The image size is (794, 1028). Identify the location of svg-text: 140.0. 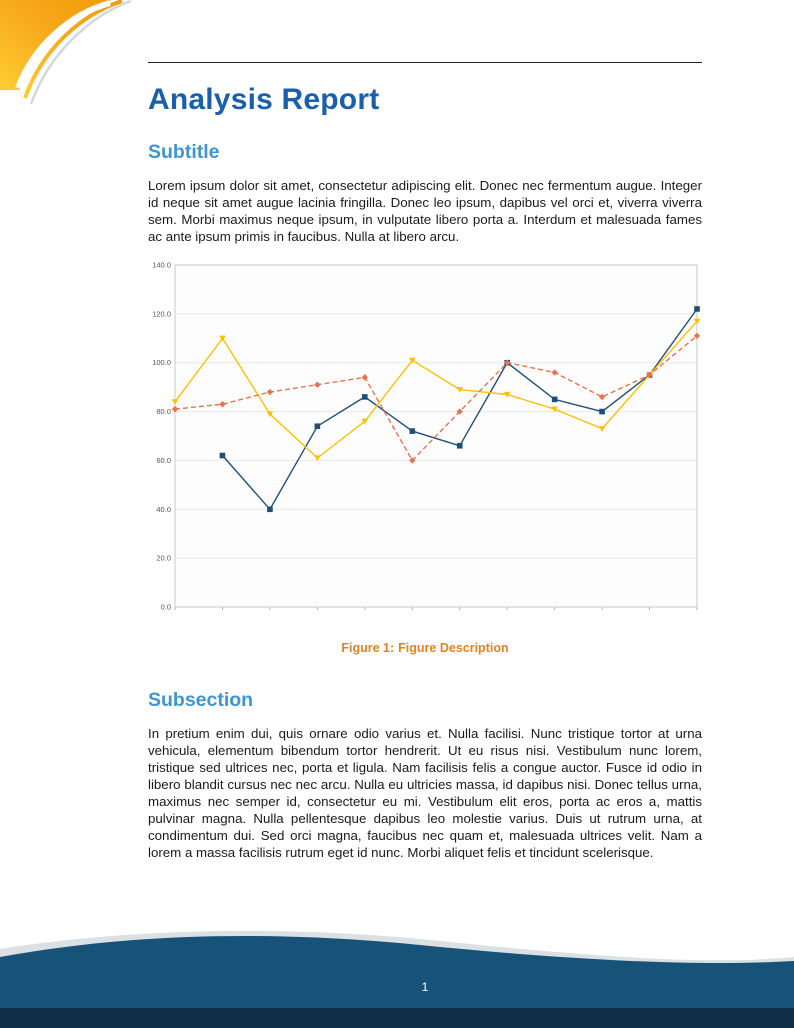
(161, 265).